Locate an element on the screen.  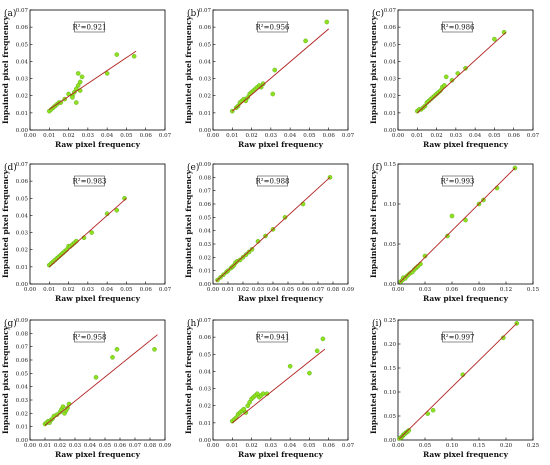
y-tick-label: 0.03 is located at coordinates (22, 401).